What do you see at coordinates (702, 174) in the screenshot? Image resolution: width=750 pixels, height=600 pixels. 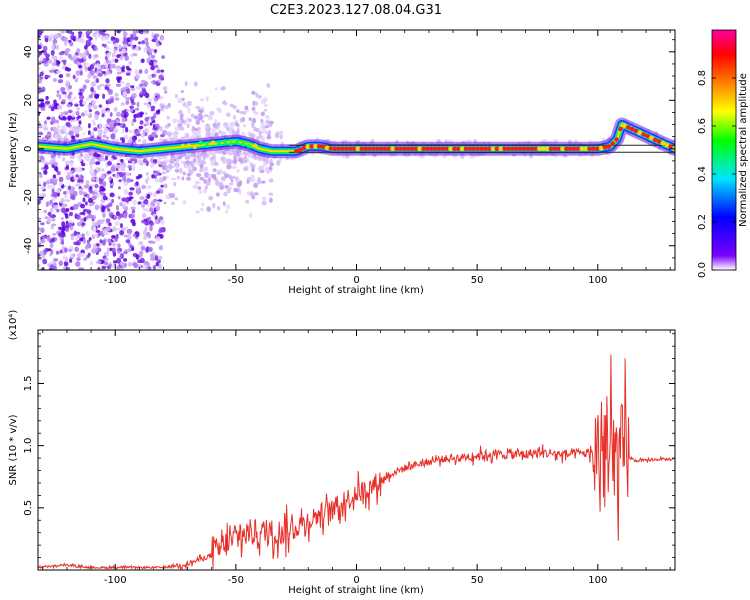 I see `colorbar-tick-label: 0.4` at bounding box center [702, 174].